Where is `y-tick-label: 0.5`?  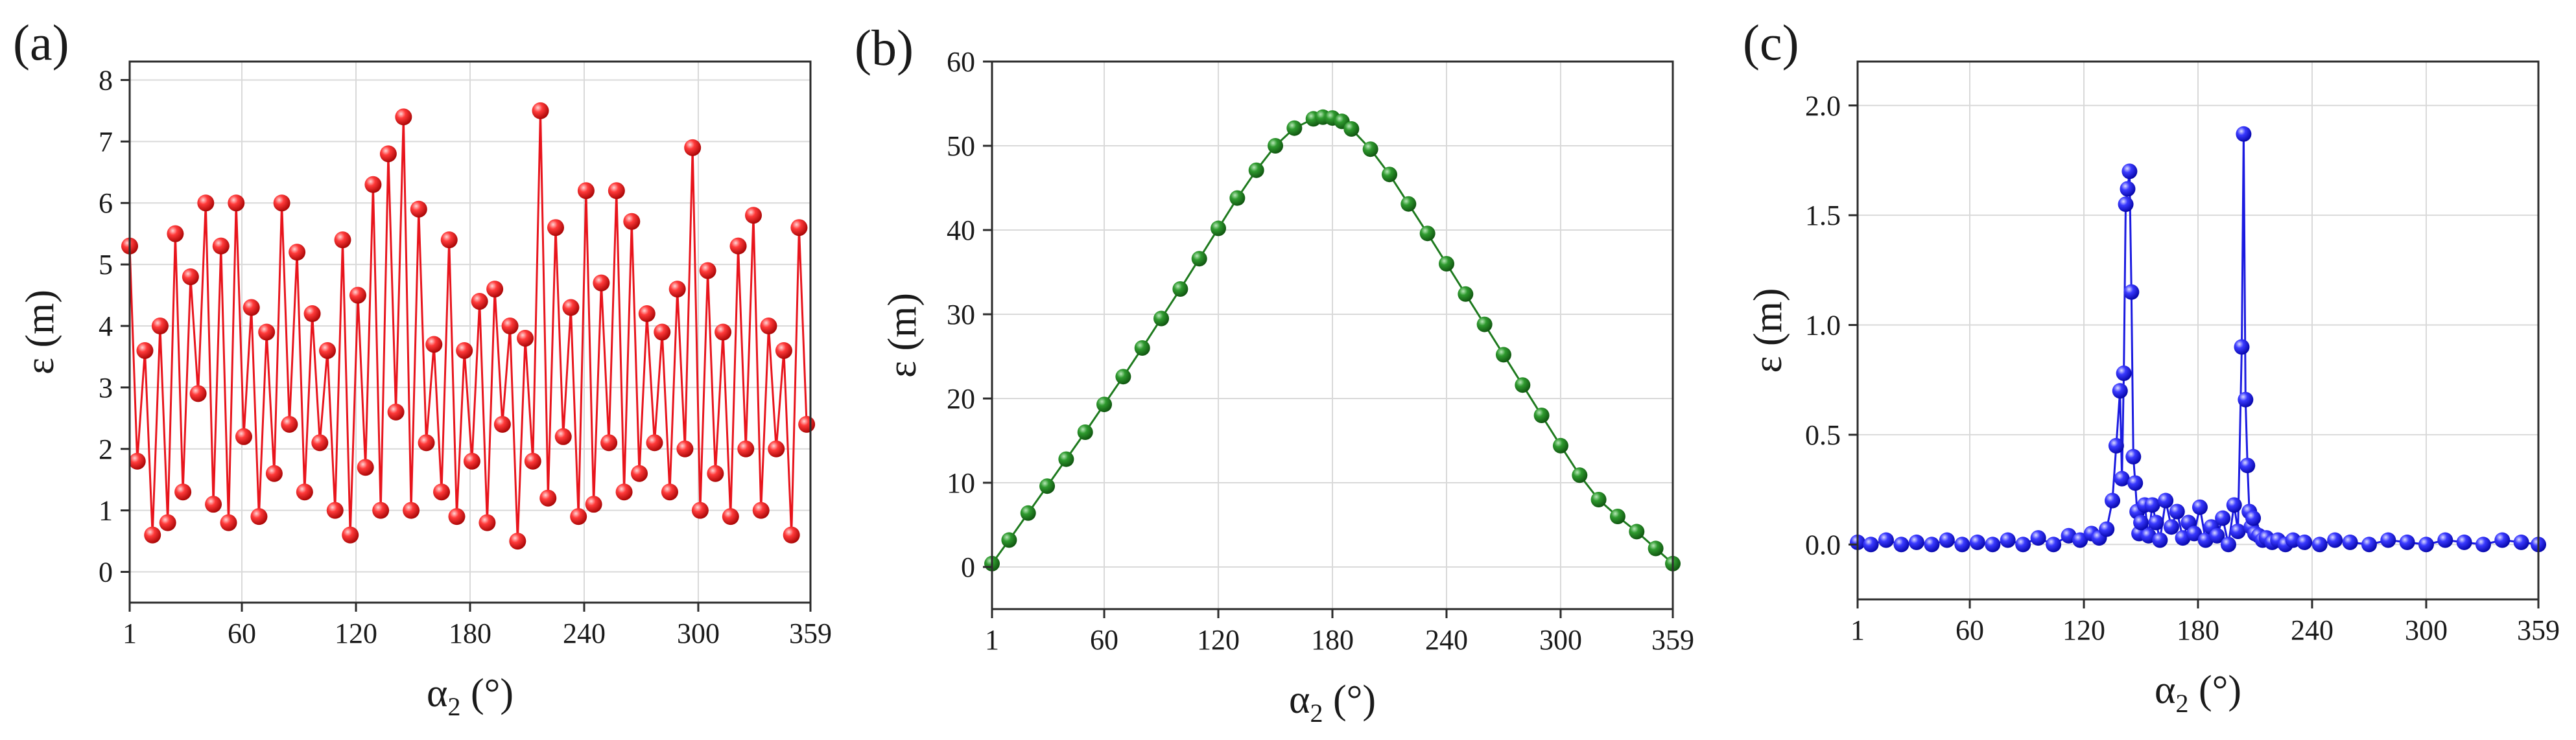 y-tick-label: 0.5 is located at coordinates (1823, 435).